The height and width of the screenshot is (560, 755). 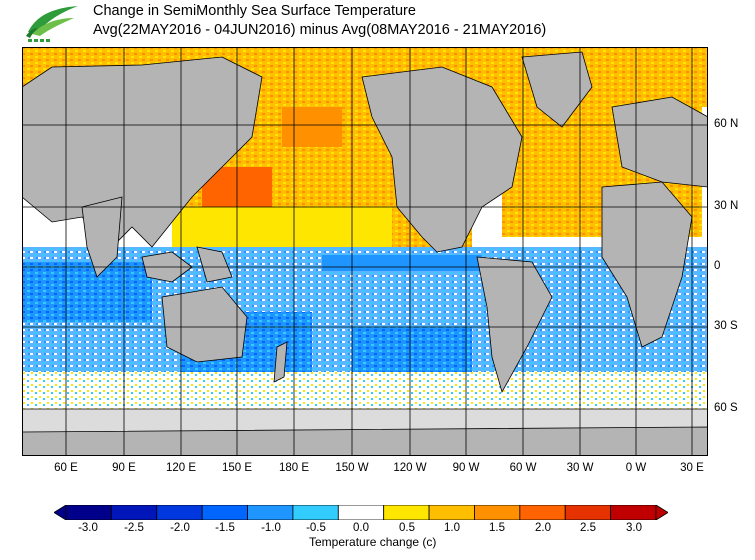 What do you see at coordinates (225, 528) in the screenshot?
I see `colorbar-tick-label: -1.5` at bounding box center [225, 528].